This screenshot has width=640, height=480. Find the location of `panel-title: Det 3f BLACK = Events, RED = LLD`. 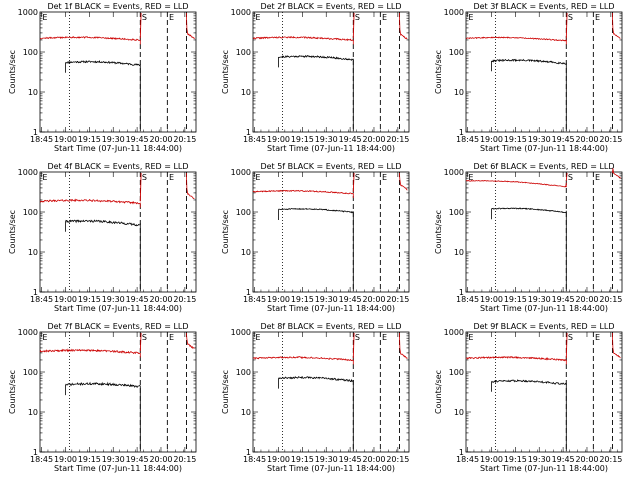

panel-title: Det 3f BLACK = Events, RED = LLD is located at coordinates (543, 6).